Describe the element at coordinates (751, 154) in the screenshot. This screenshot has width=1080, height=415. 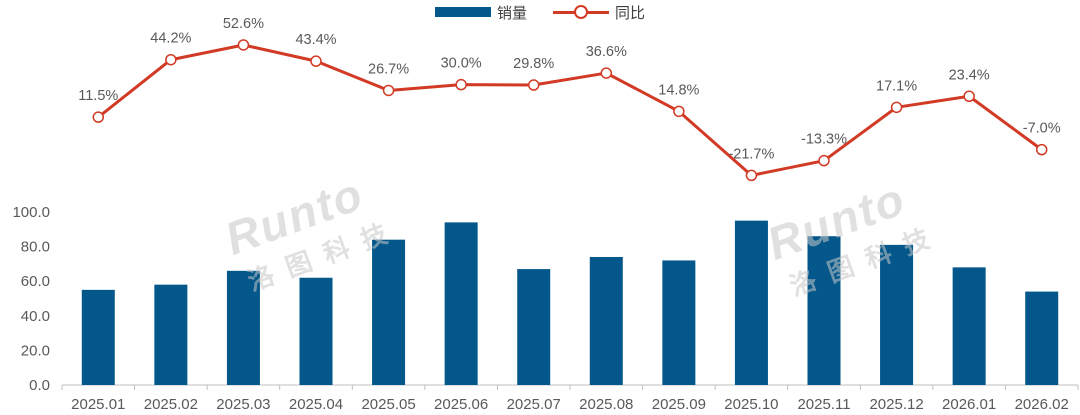
I see `data-label-yoy: -21.7%` at that location.